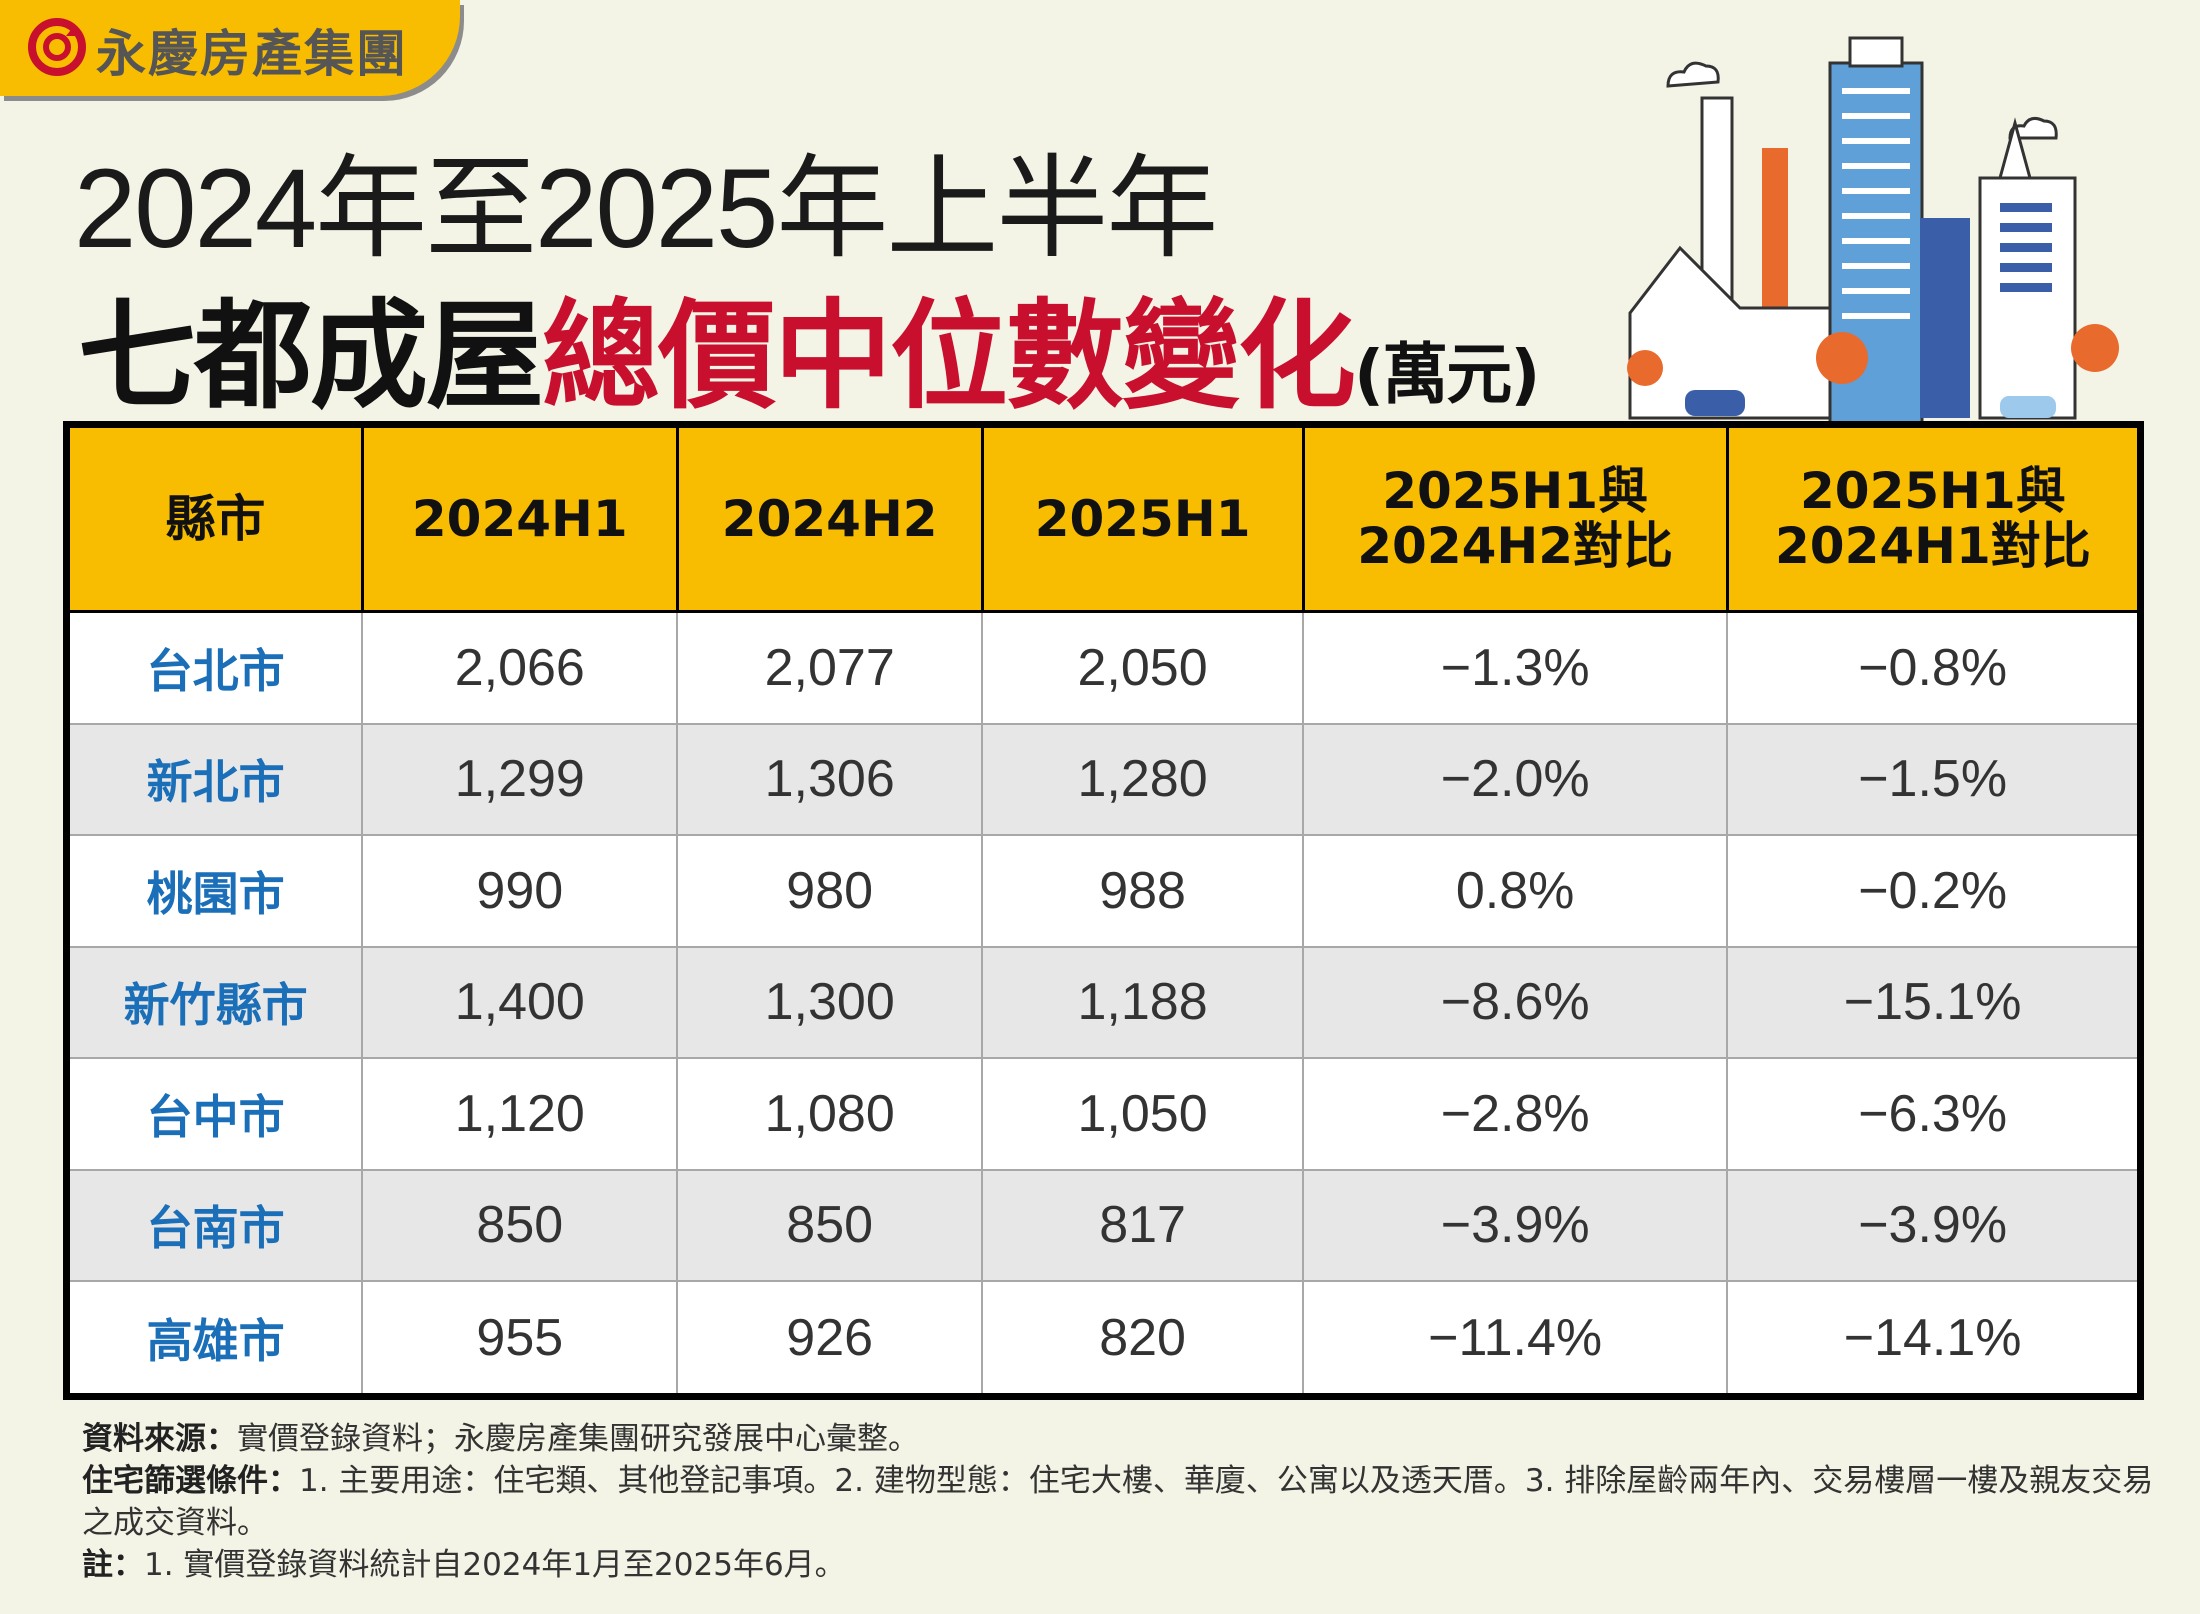  Describe the element at coordinates (1143, 779) in the screenshot. I see `value-cell: 1,280` at that location.